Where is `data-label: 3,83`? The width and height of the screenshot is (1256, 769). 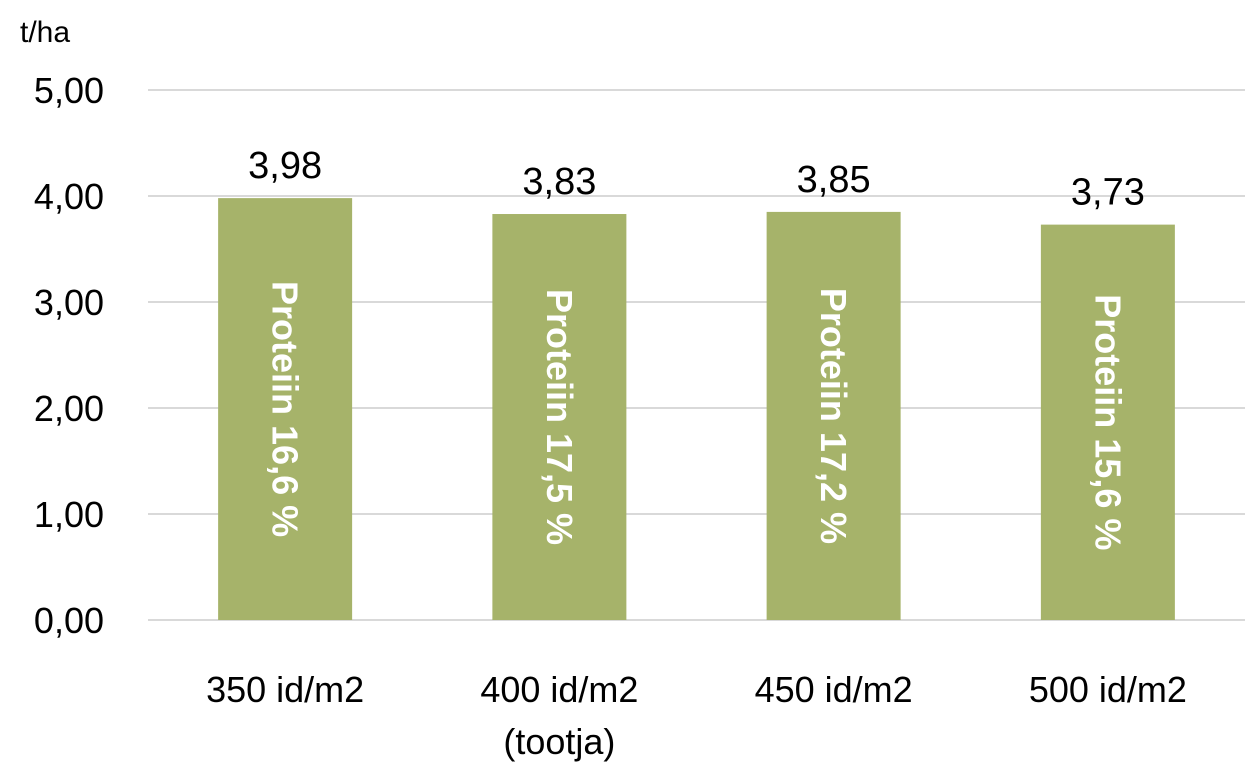
data-label: 3,83 is located at coordinates (559, 182).